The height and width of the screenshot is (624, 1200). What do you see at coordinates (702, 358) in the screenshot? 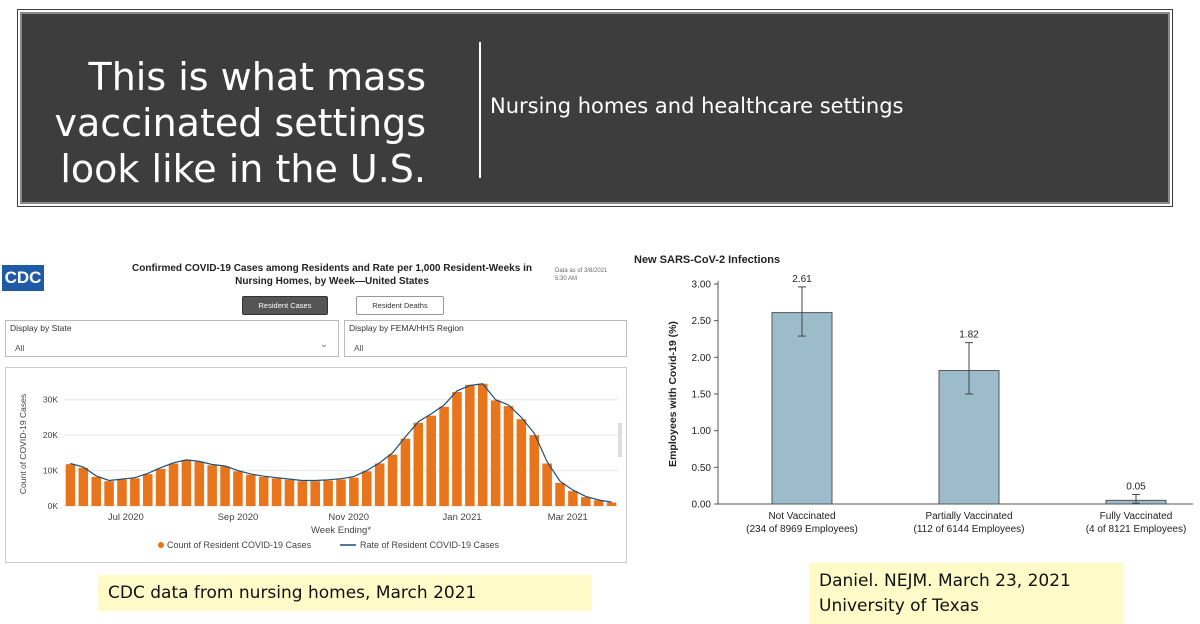
I see `nejm-y-tick-label: 2.00` at bounding box center [702, 358].